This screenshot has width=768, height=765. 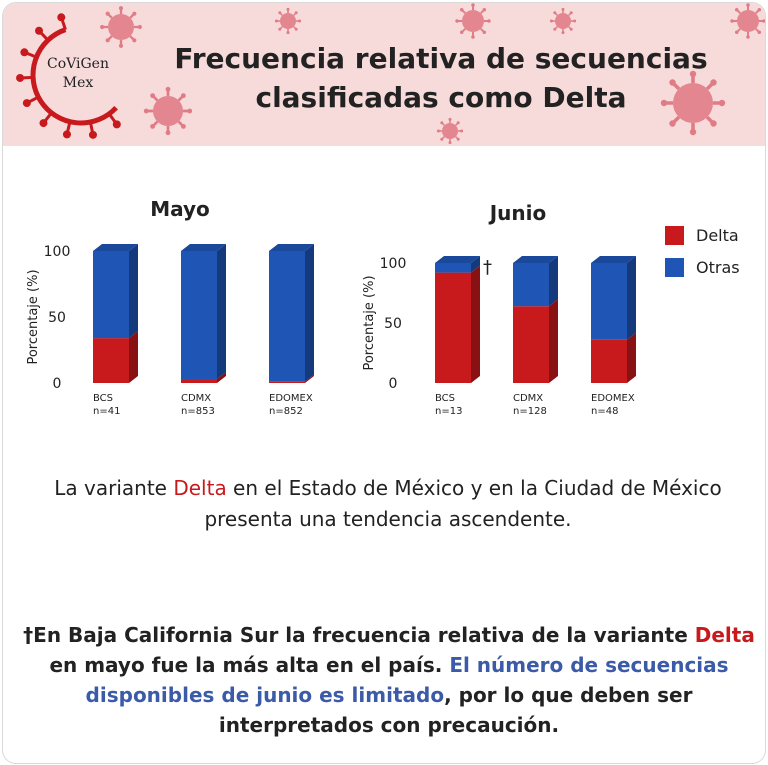 What do you see at coordinates (74, 76) in the screenshot?
I see `logo-arc` at bounding box center [74, 76].